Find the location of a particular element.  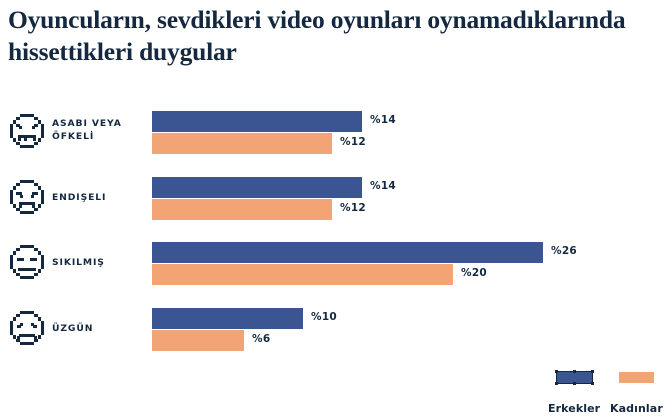

bar-value-female: %20 is located at coordinates (474, 273).